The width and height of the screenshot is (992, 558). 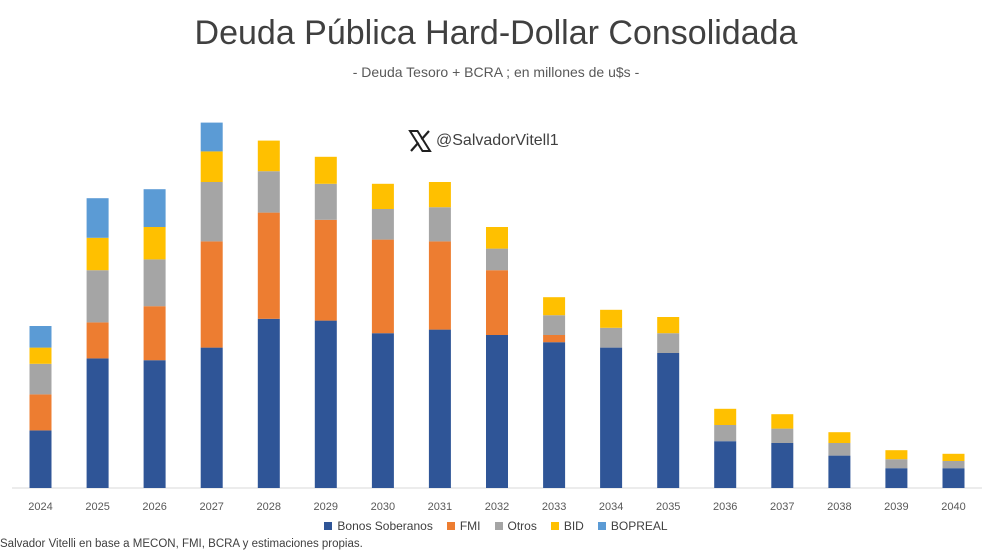 I want to click on bar-segment-2035-otros, so click(x=668, y=343).